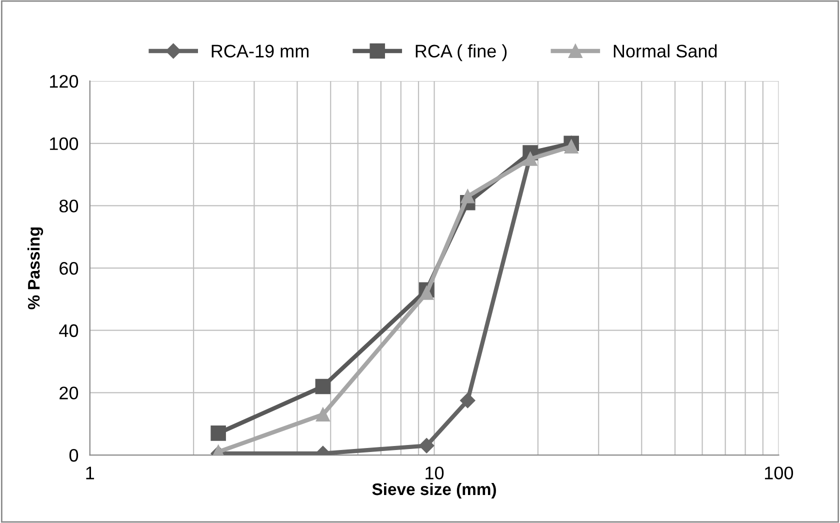 The image size is (840, 523). Describe the element at coordinates (35, 268) in the screenshot. I see `y-axis-title: % Passing` at that location.